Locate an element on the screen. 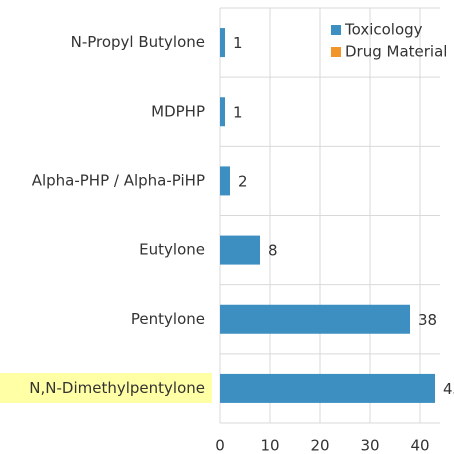  y-tick-label: Eutylone is located at coordinates (172, 250).